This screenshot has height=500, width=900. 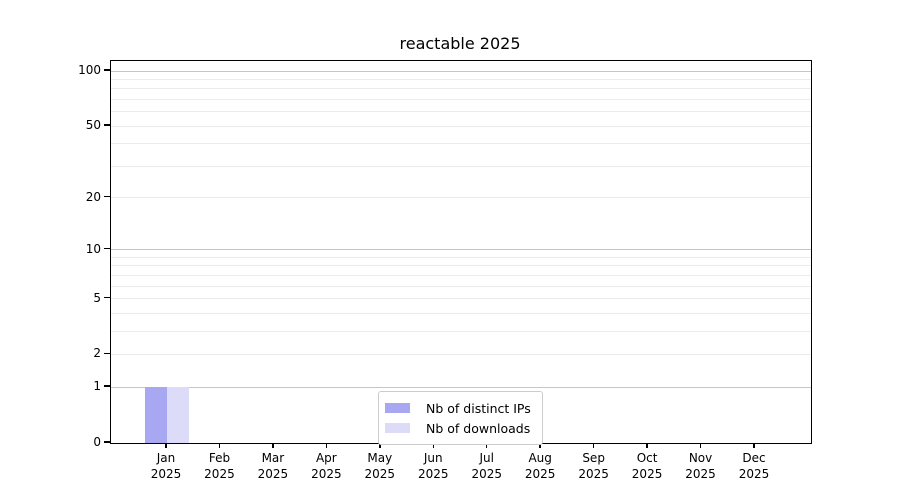 I want to click on x-tick-label: Apr 2025, so click(x=326, y=466).